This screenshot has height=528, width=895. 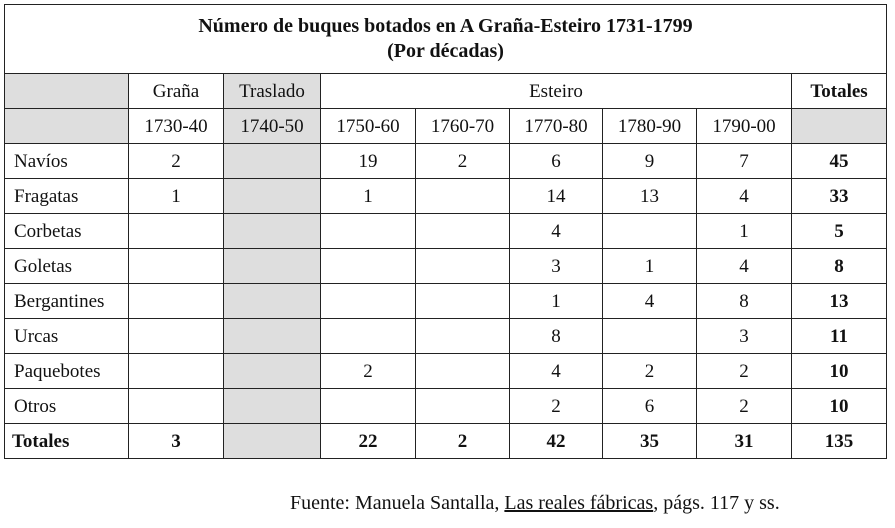 What do you see at coordinates (176, 91) in the screenshot?
I see `header-grana: Graña` at bounding box center [176, 91].